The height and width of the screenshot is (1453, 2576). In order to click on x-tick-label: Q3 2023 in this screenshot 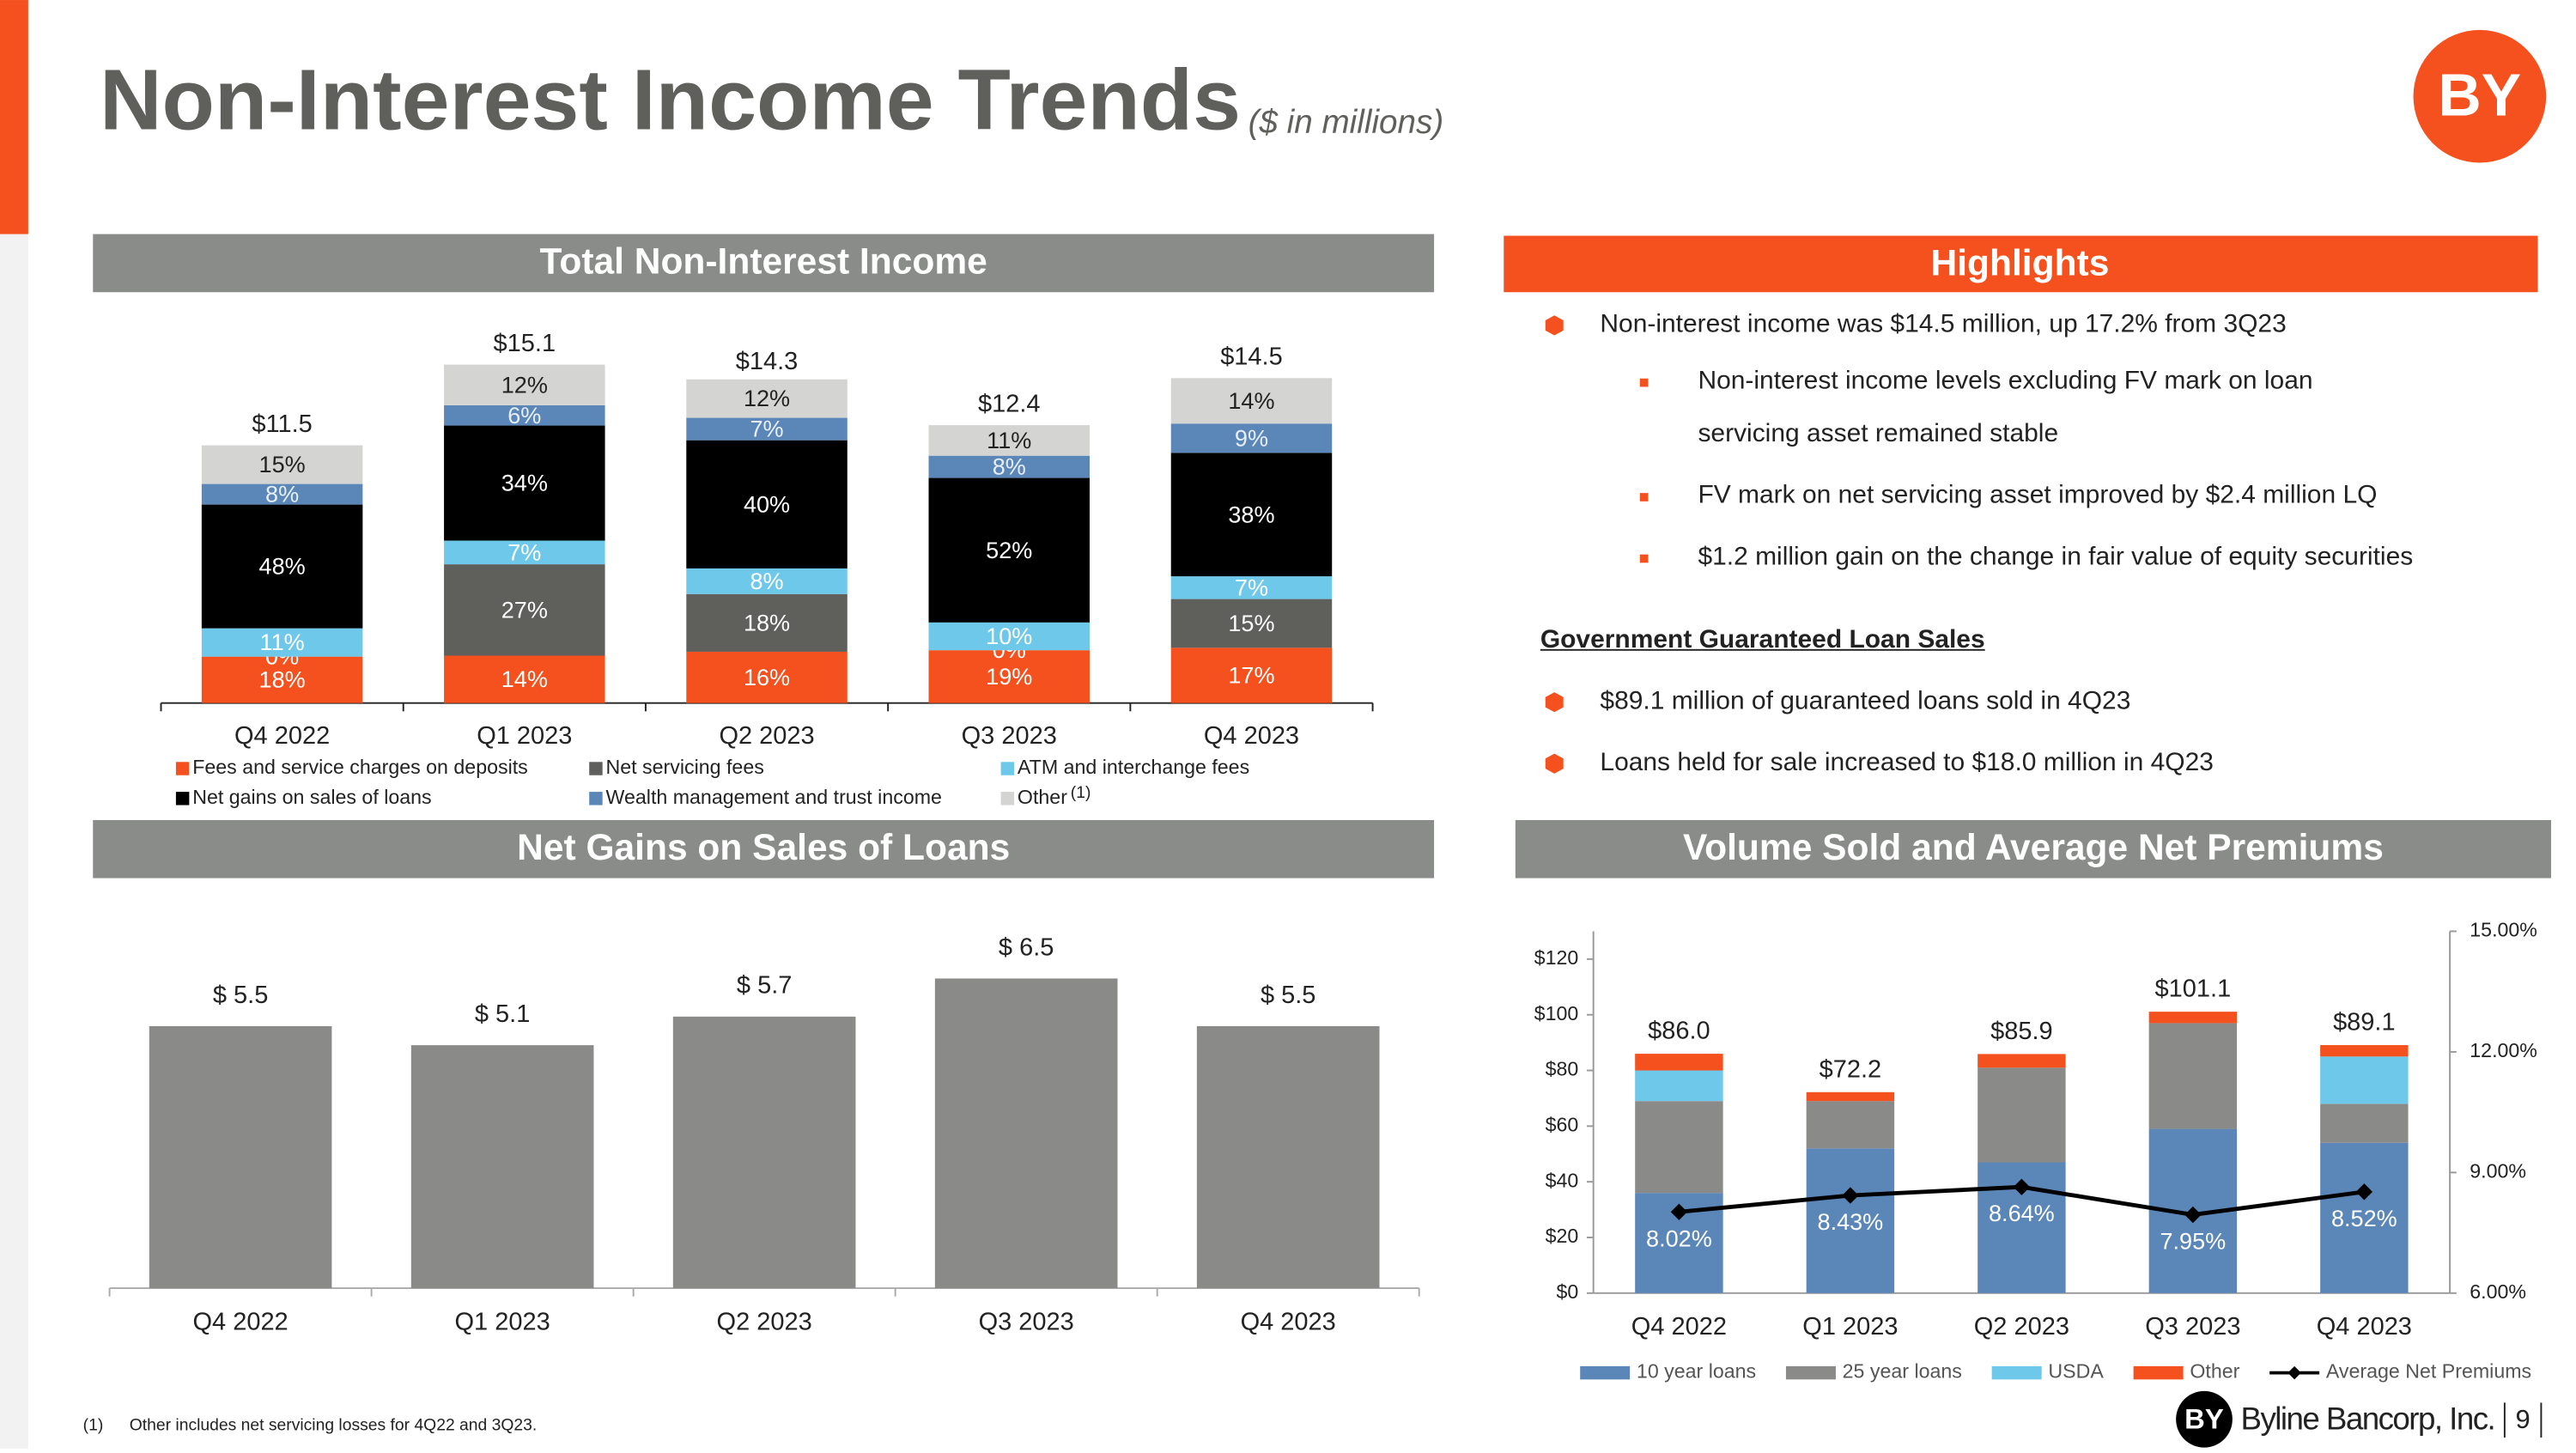, I will do `click(1009, 736)`.